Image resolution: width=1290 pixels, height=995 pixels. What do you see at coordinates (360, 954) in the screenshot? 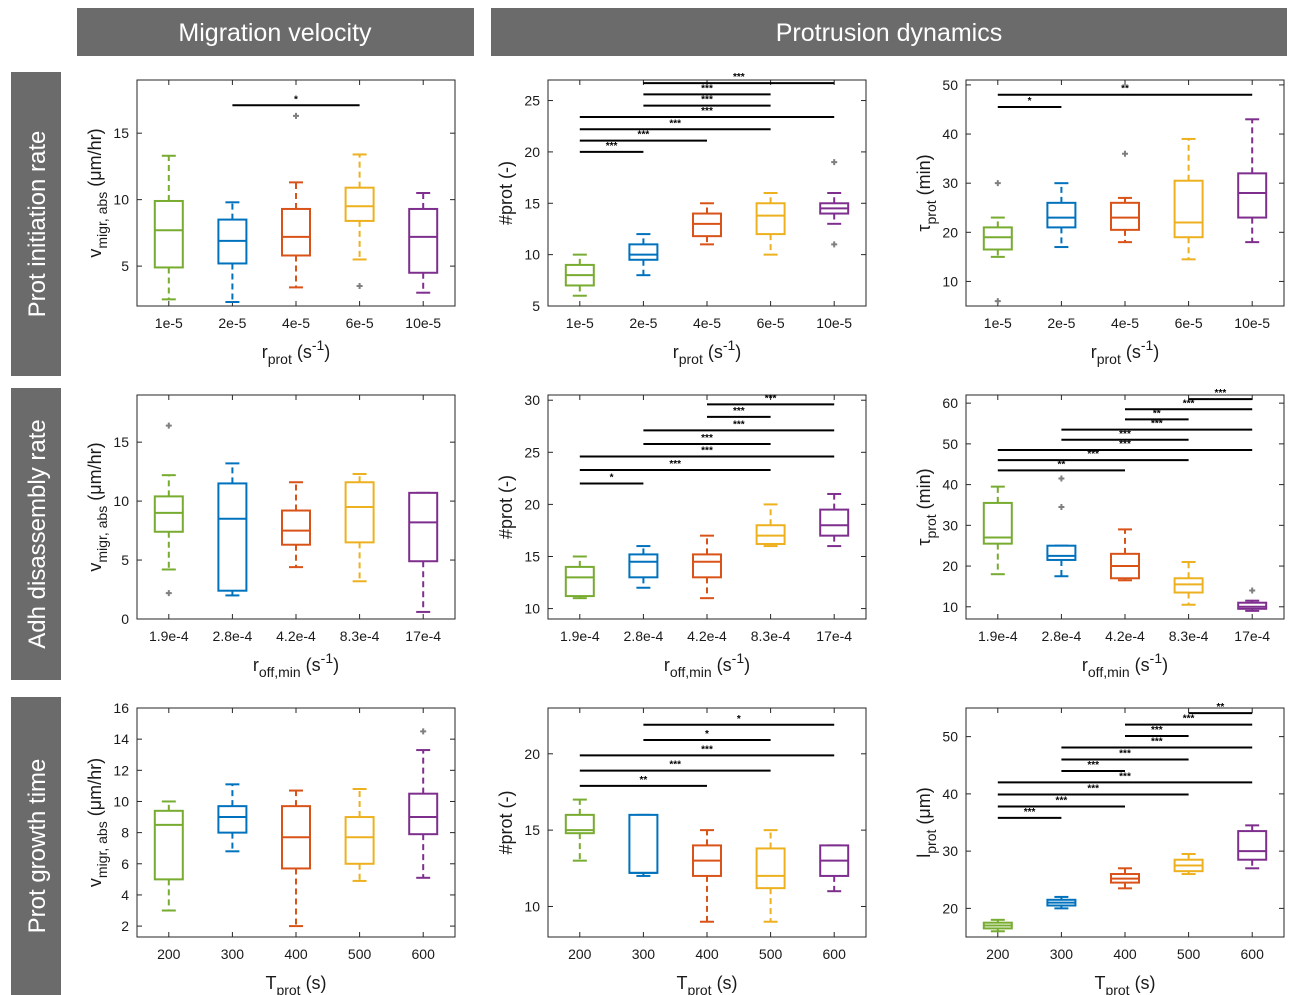
I see `x-tick-label: 500` at bounding box center [360, 954].